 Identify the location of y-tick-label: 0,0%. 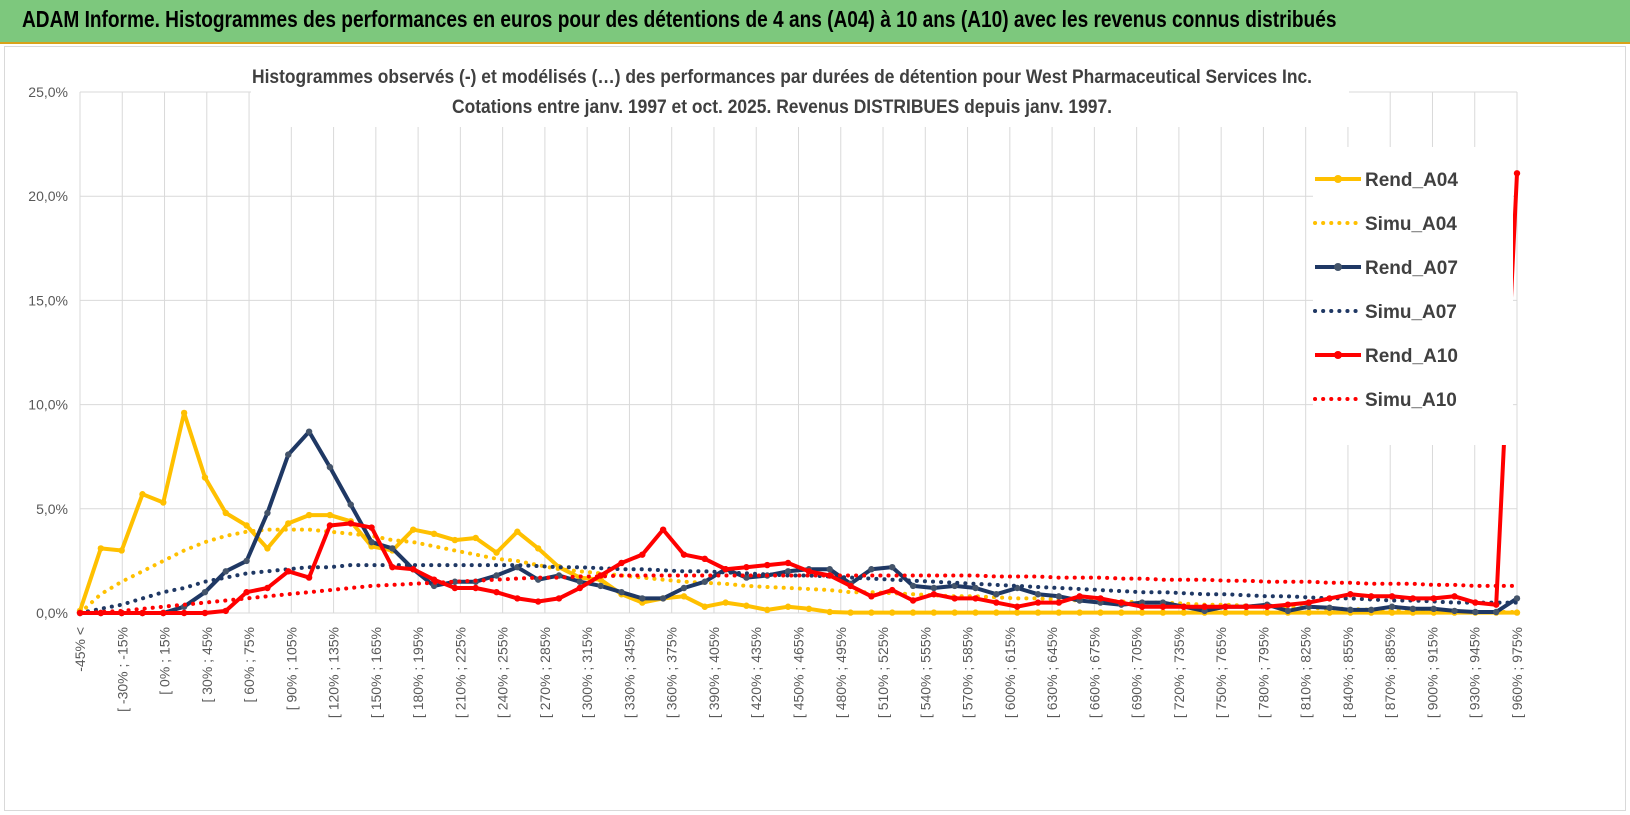
(52, 613).